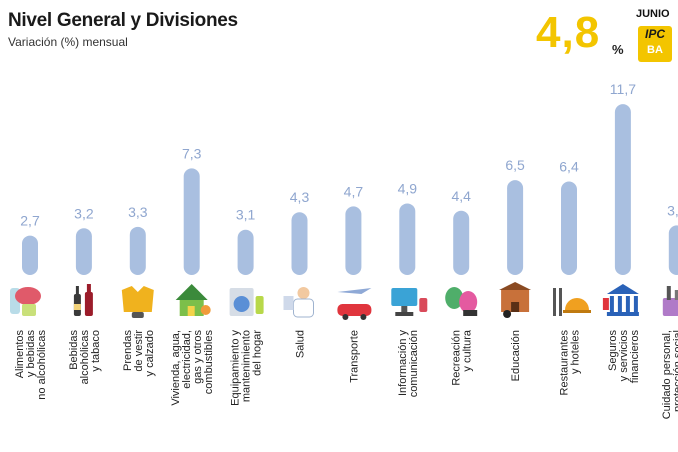 Image resolution: width=678 pixels, height=452 pixels. I want to click on category-label-line: y calzado, so click(150, 353).